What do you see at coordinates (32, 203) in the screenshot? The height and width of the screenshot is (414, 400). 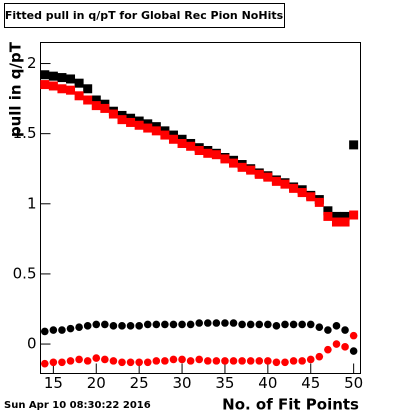 I see `y-tick-label: 1` at bounding box center [32, 203].